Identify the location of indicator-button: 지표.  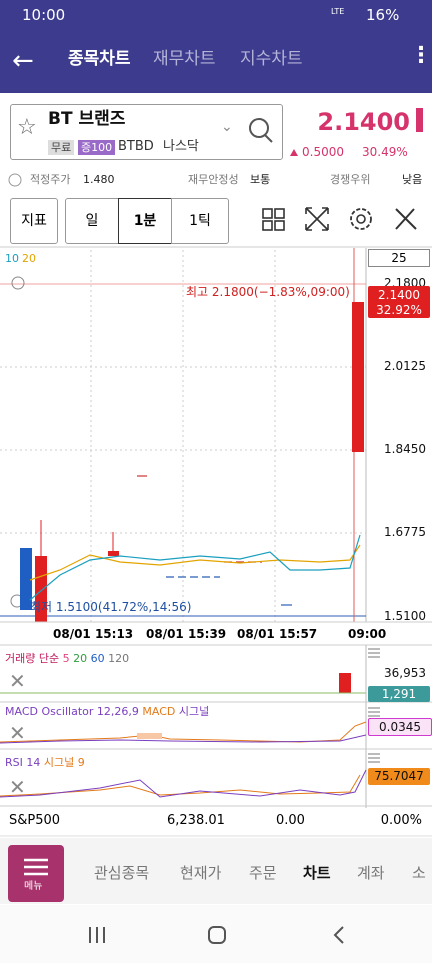
(34, 221).